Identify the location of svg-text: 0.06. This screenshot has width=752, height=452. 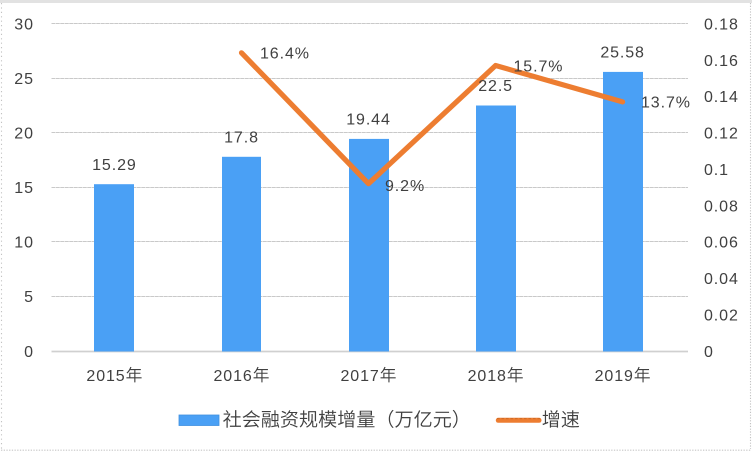
(721, 243).